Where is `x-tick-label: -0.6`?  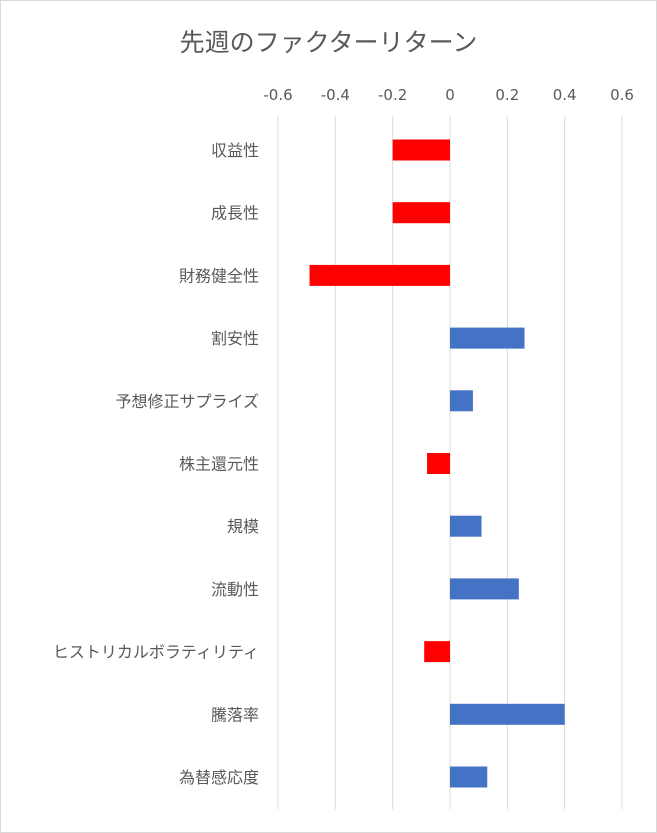
x-tick-label: -0.6 is located at coordinates (277, 95).